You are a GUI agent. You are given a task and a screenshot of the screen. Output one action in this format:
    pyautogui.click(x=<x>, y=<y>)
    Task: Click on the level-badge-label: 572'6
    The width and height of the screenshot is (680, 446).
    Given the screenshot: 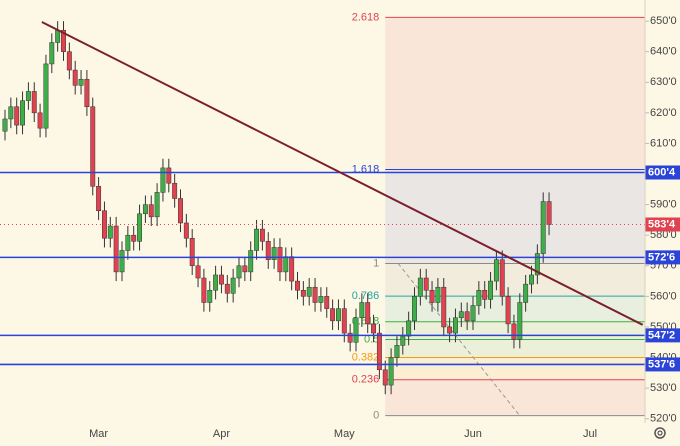 What is the action you would take?
    pyautogui.click(x=661, y=257)
    